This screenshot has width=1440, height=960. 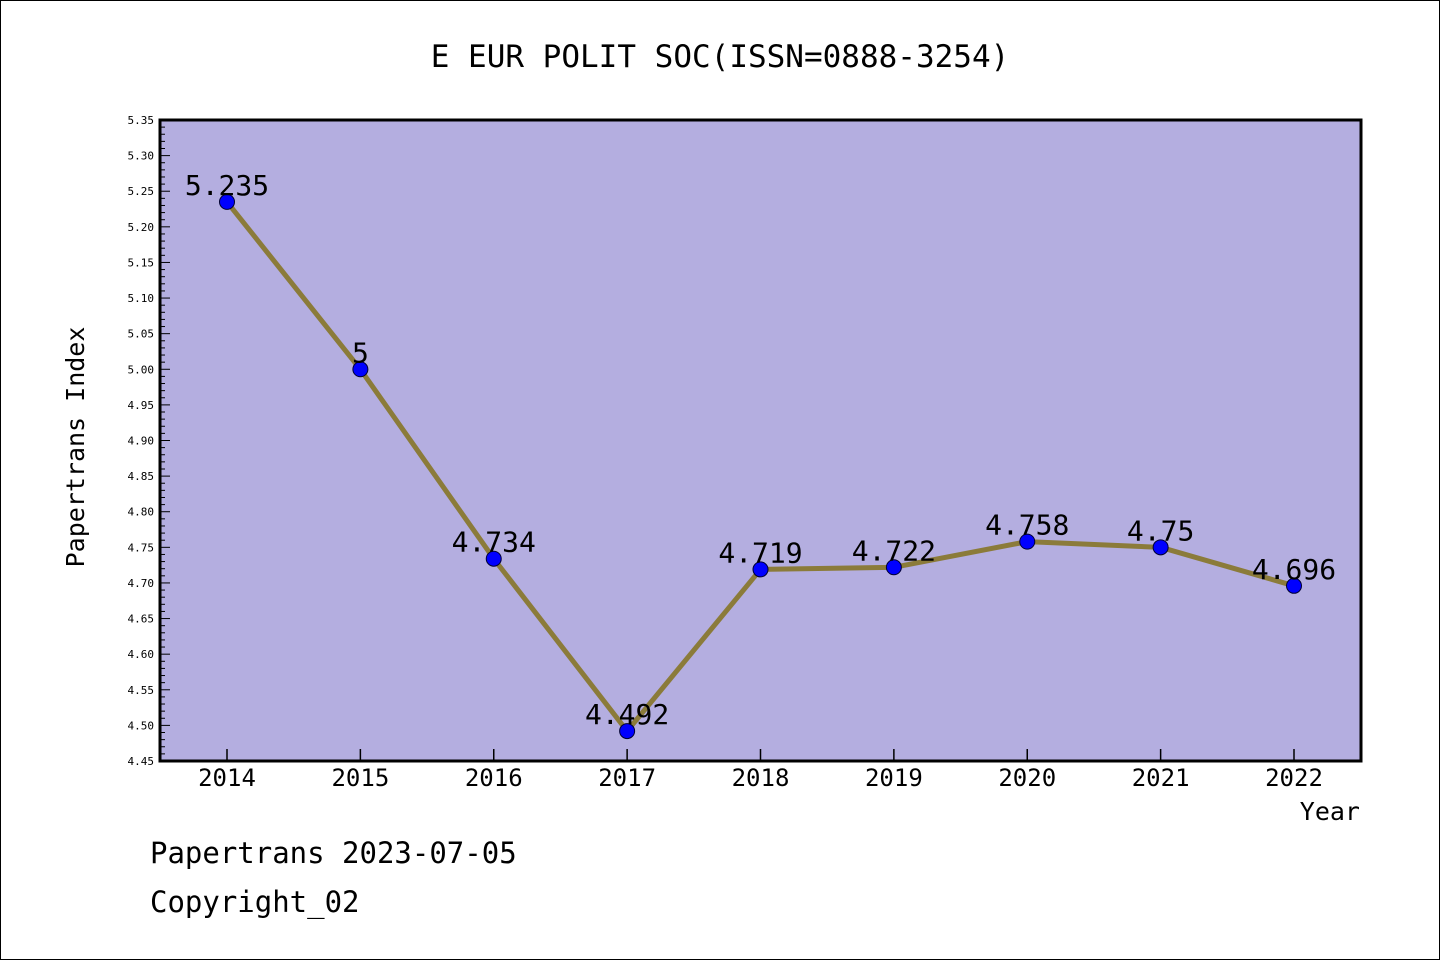 I want to click on data-label: 5, so click(x=360, y=352).